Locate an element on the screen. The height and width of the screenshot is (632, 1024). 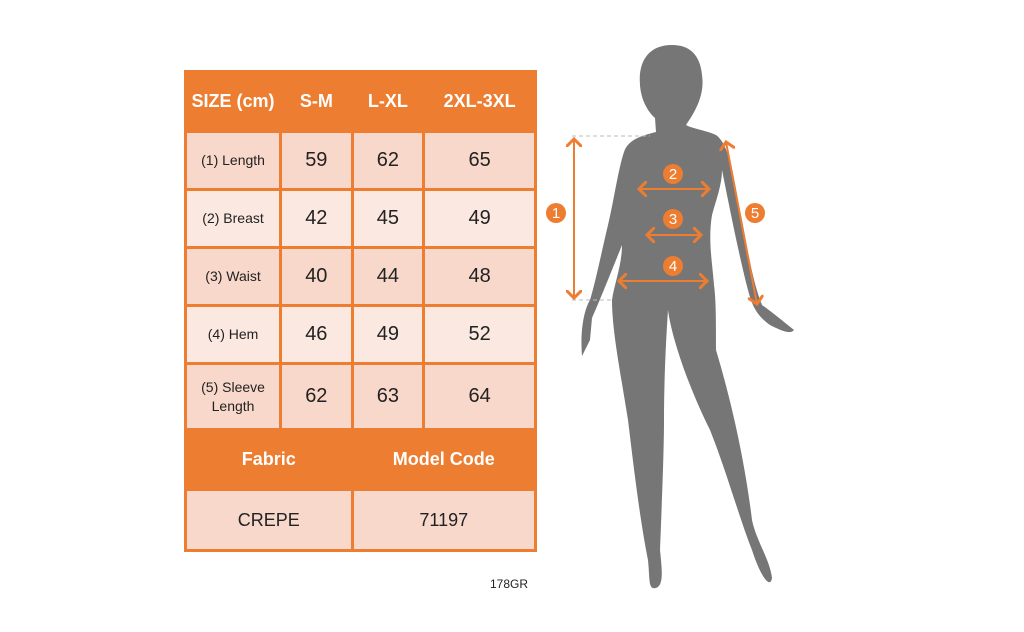
marker-1-label: 1 is located at coordinates (556, 213).